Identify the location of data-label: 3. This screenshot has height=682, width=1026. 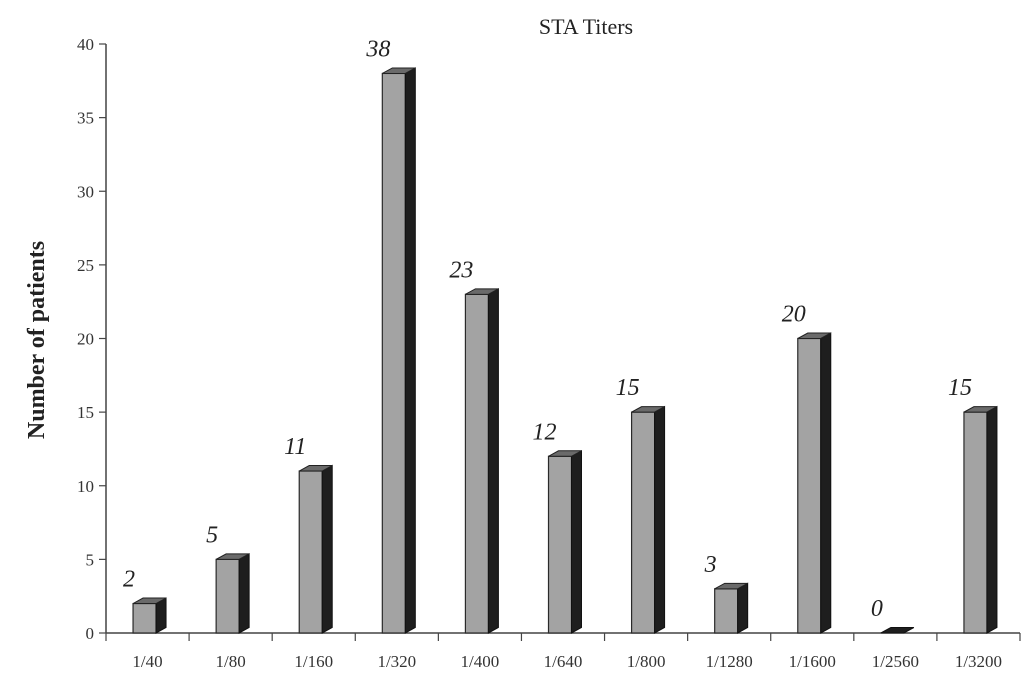
(710, 565).